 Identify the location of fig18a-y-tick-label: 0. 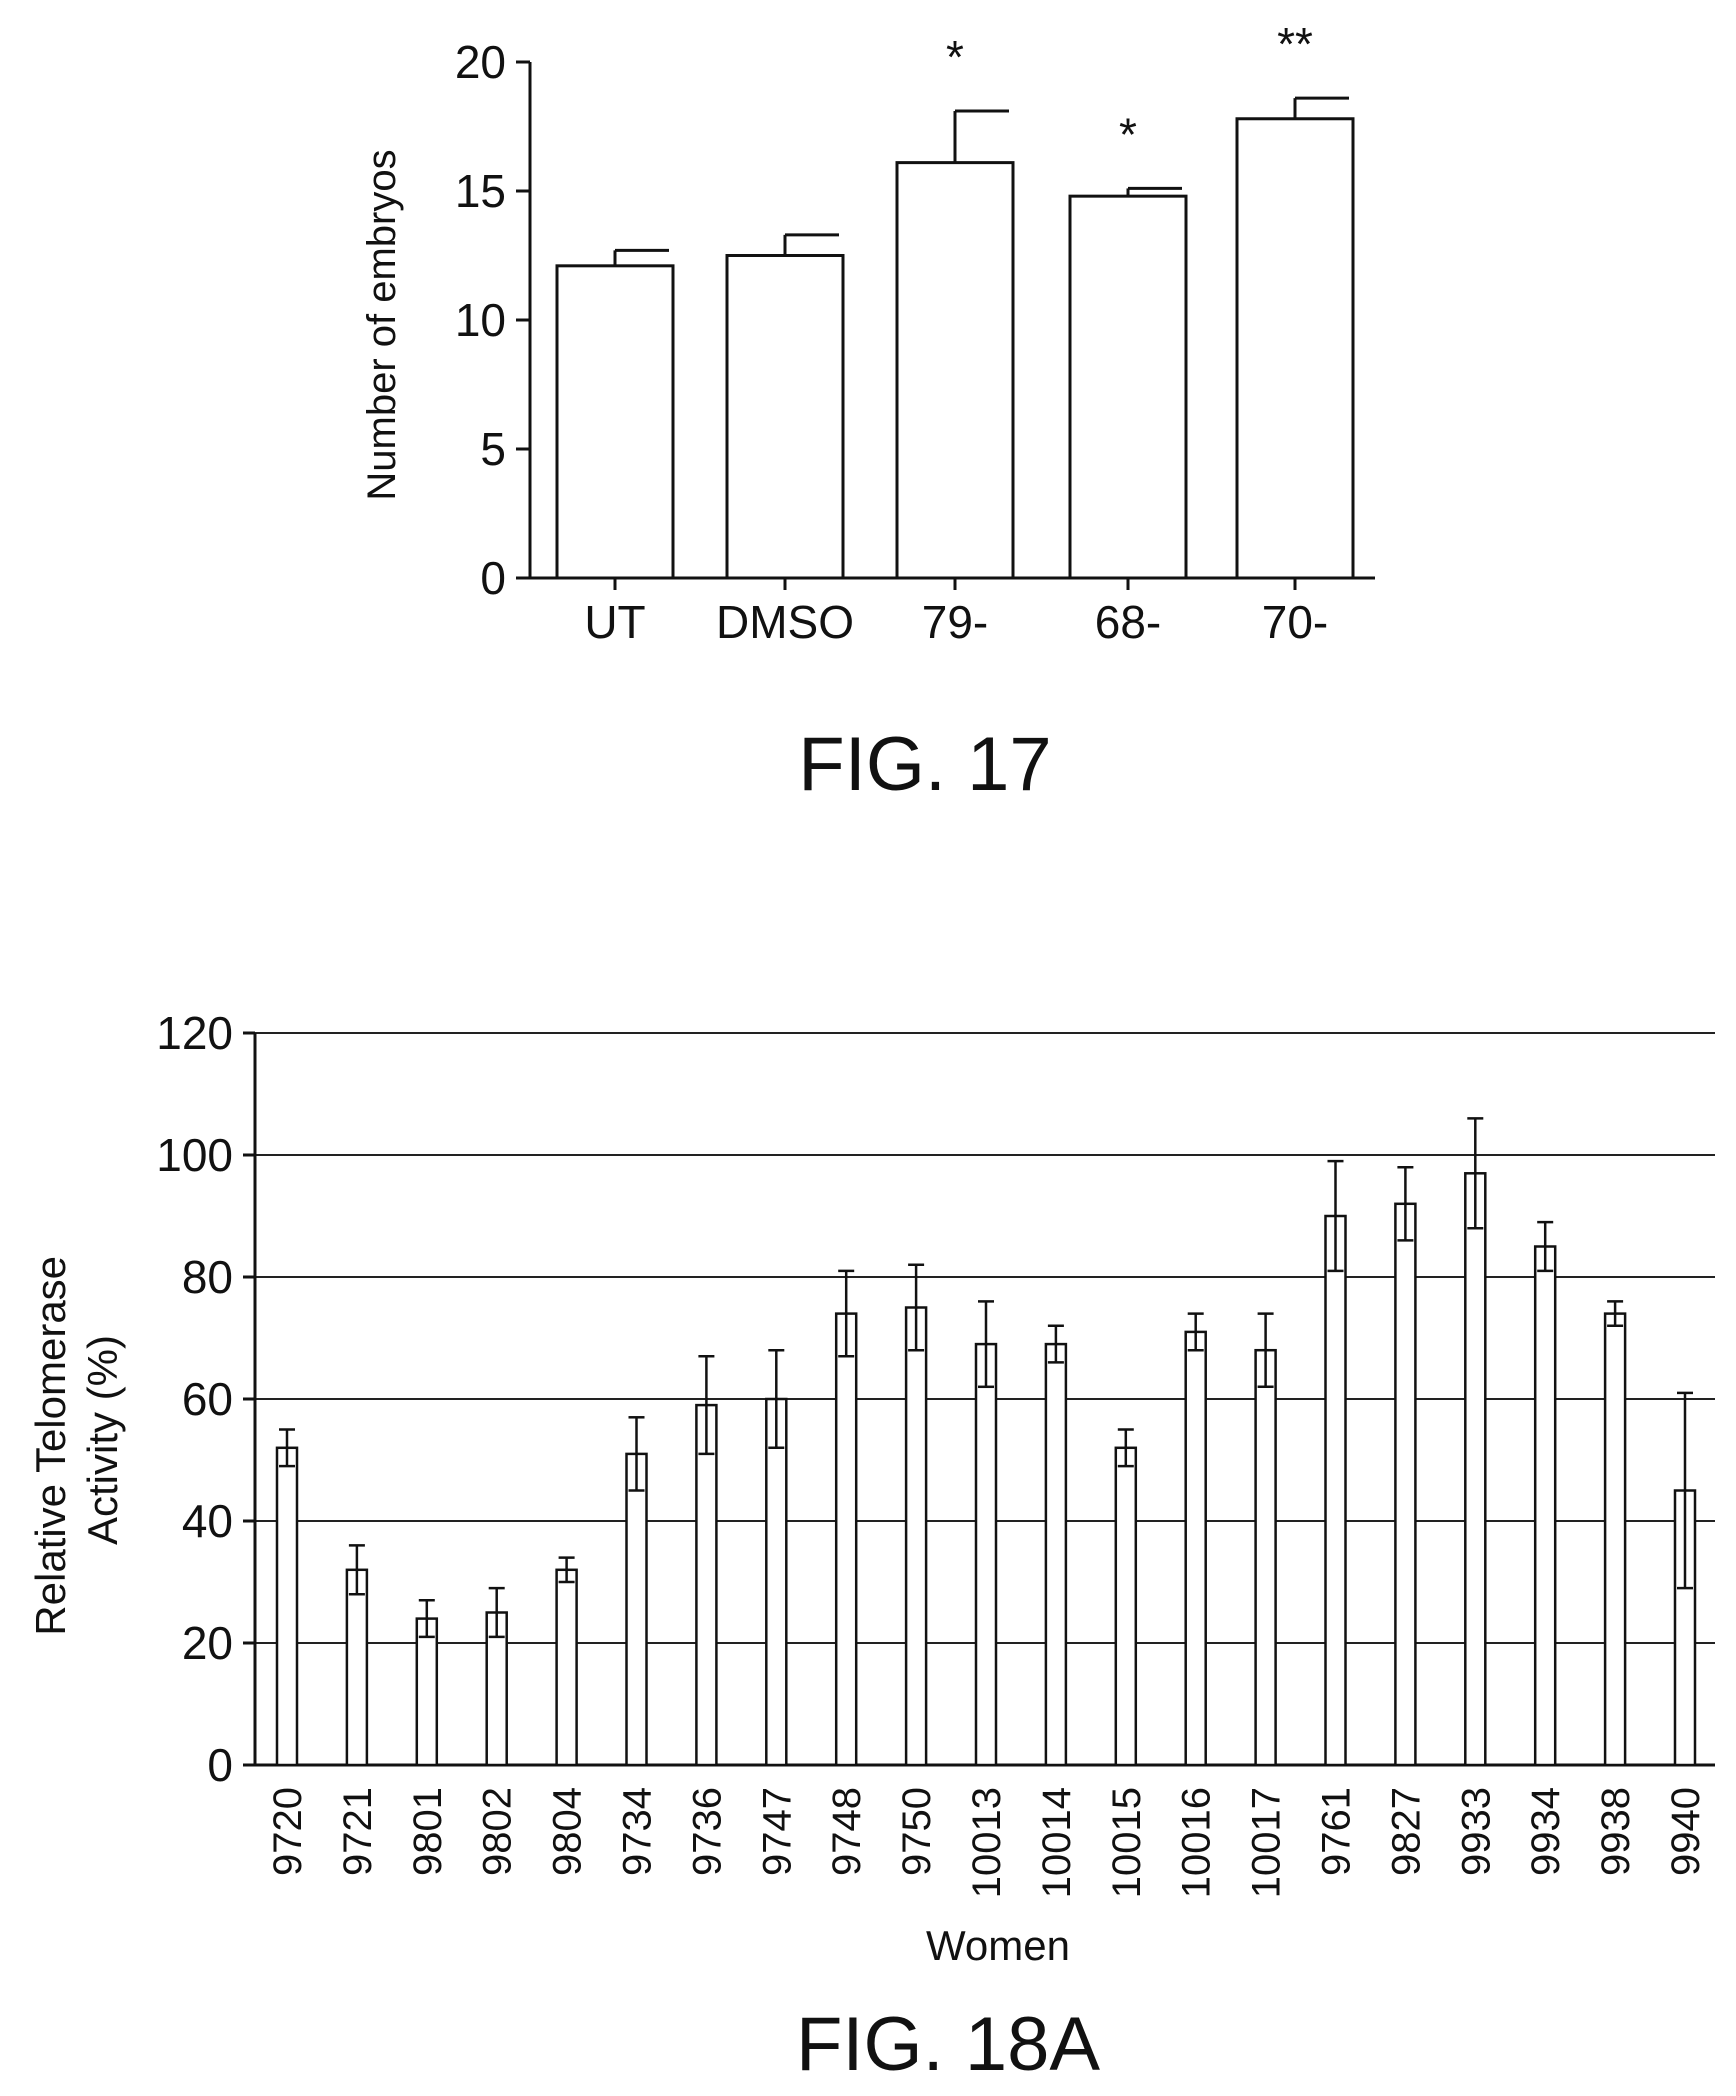
(220, 1765).